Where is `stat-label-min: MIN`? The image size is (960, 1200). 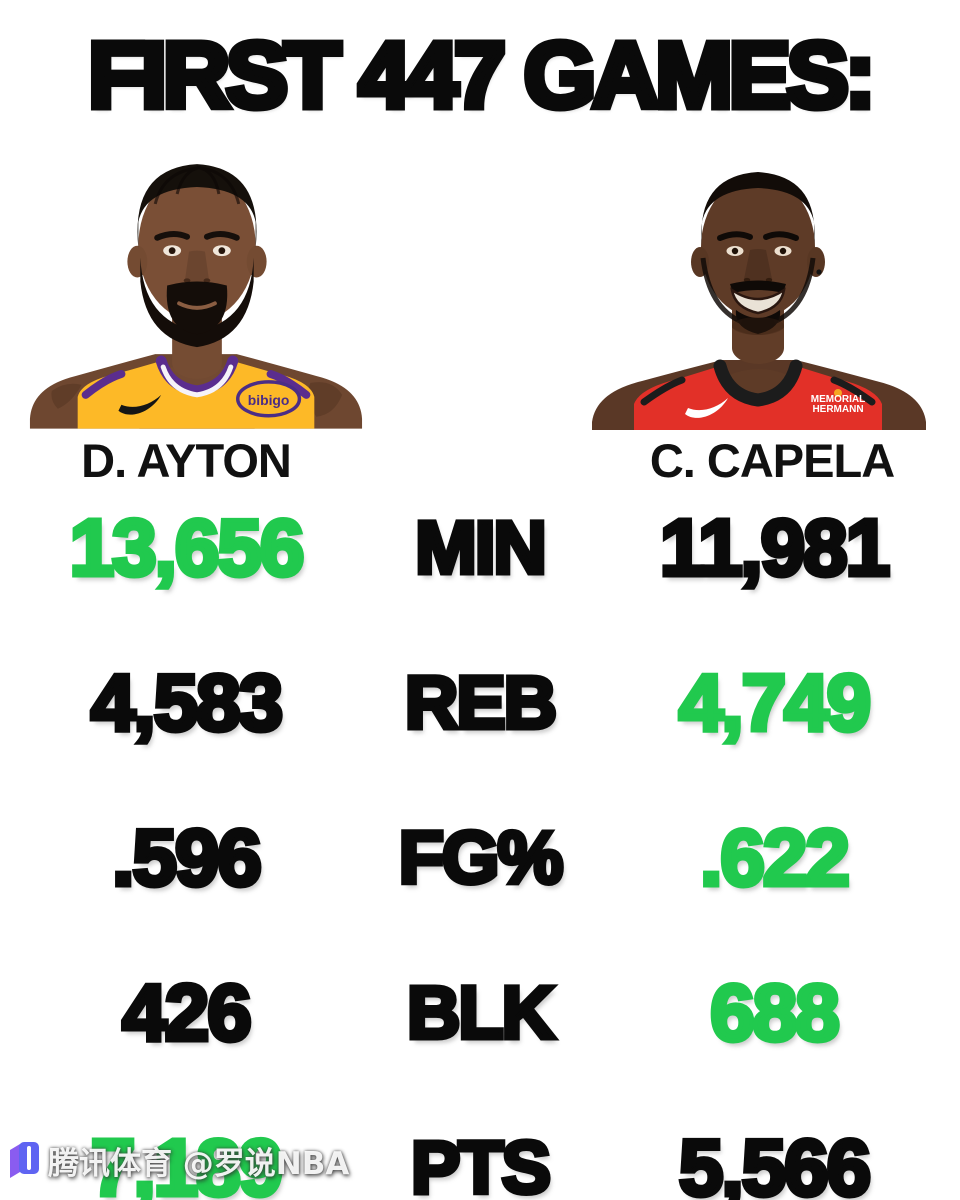 stat-label-min: MIN is located at coordinates (481, 548).